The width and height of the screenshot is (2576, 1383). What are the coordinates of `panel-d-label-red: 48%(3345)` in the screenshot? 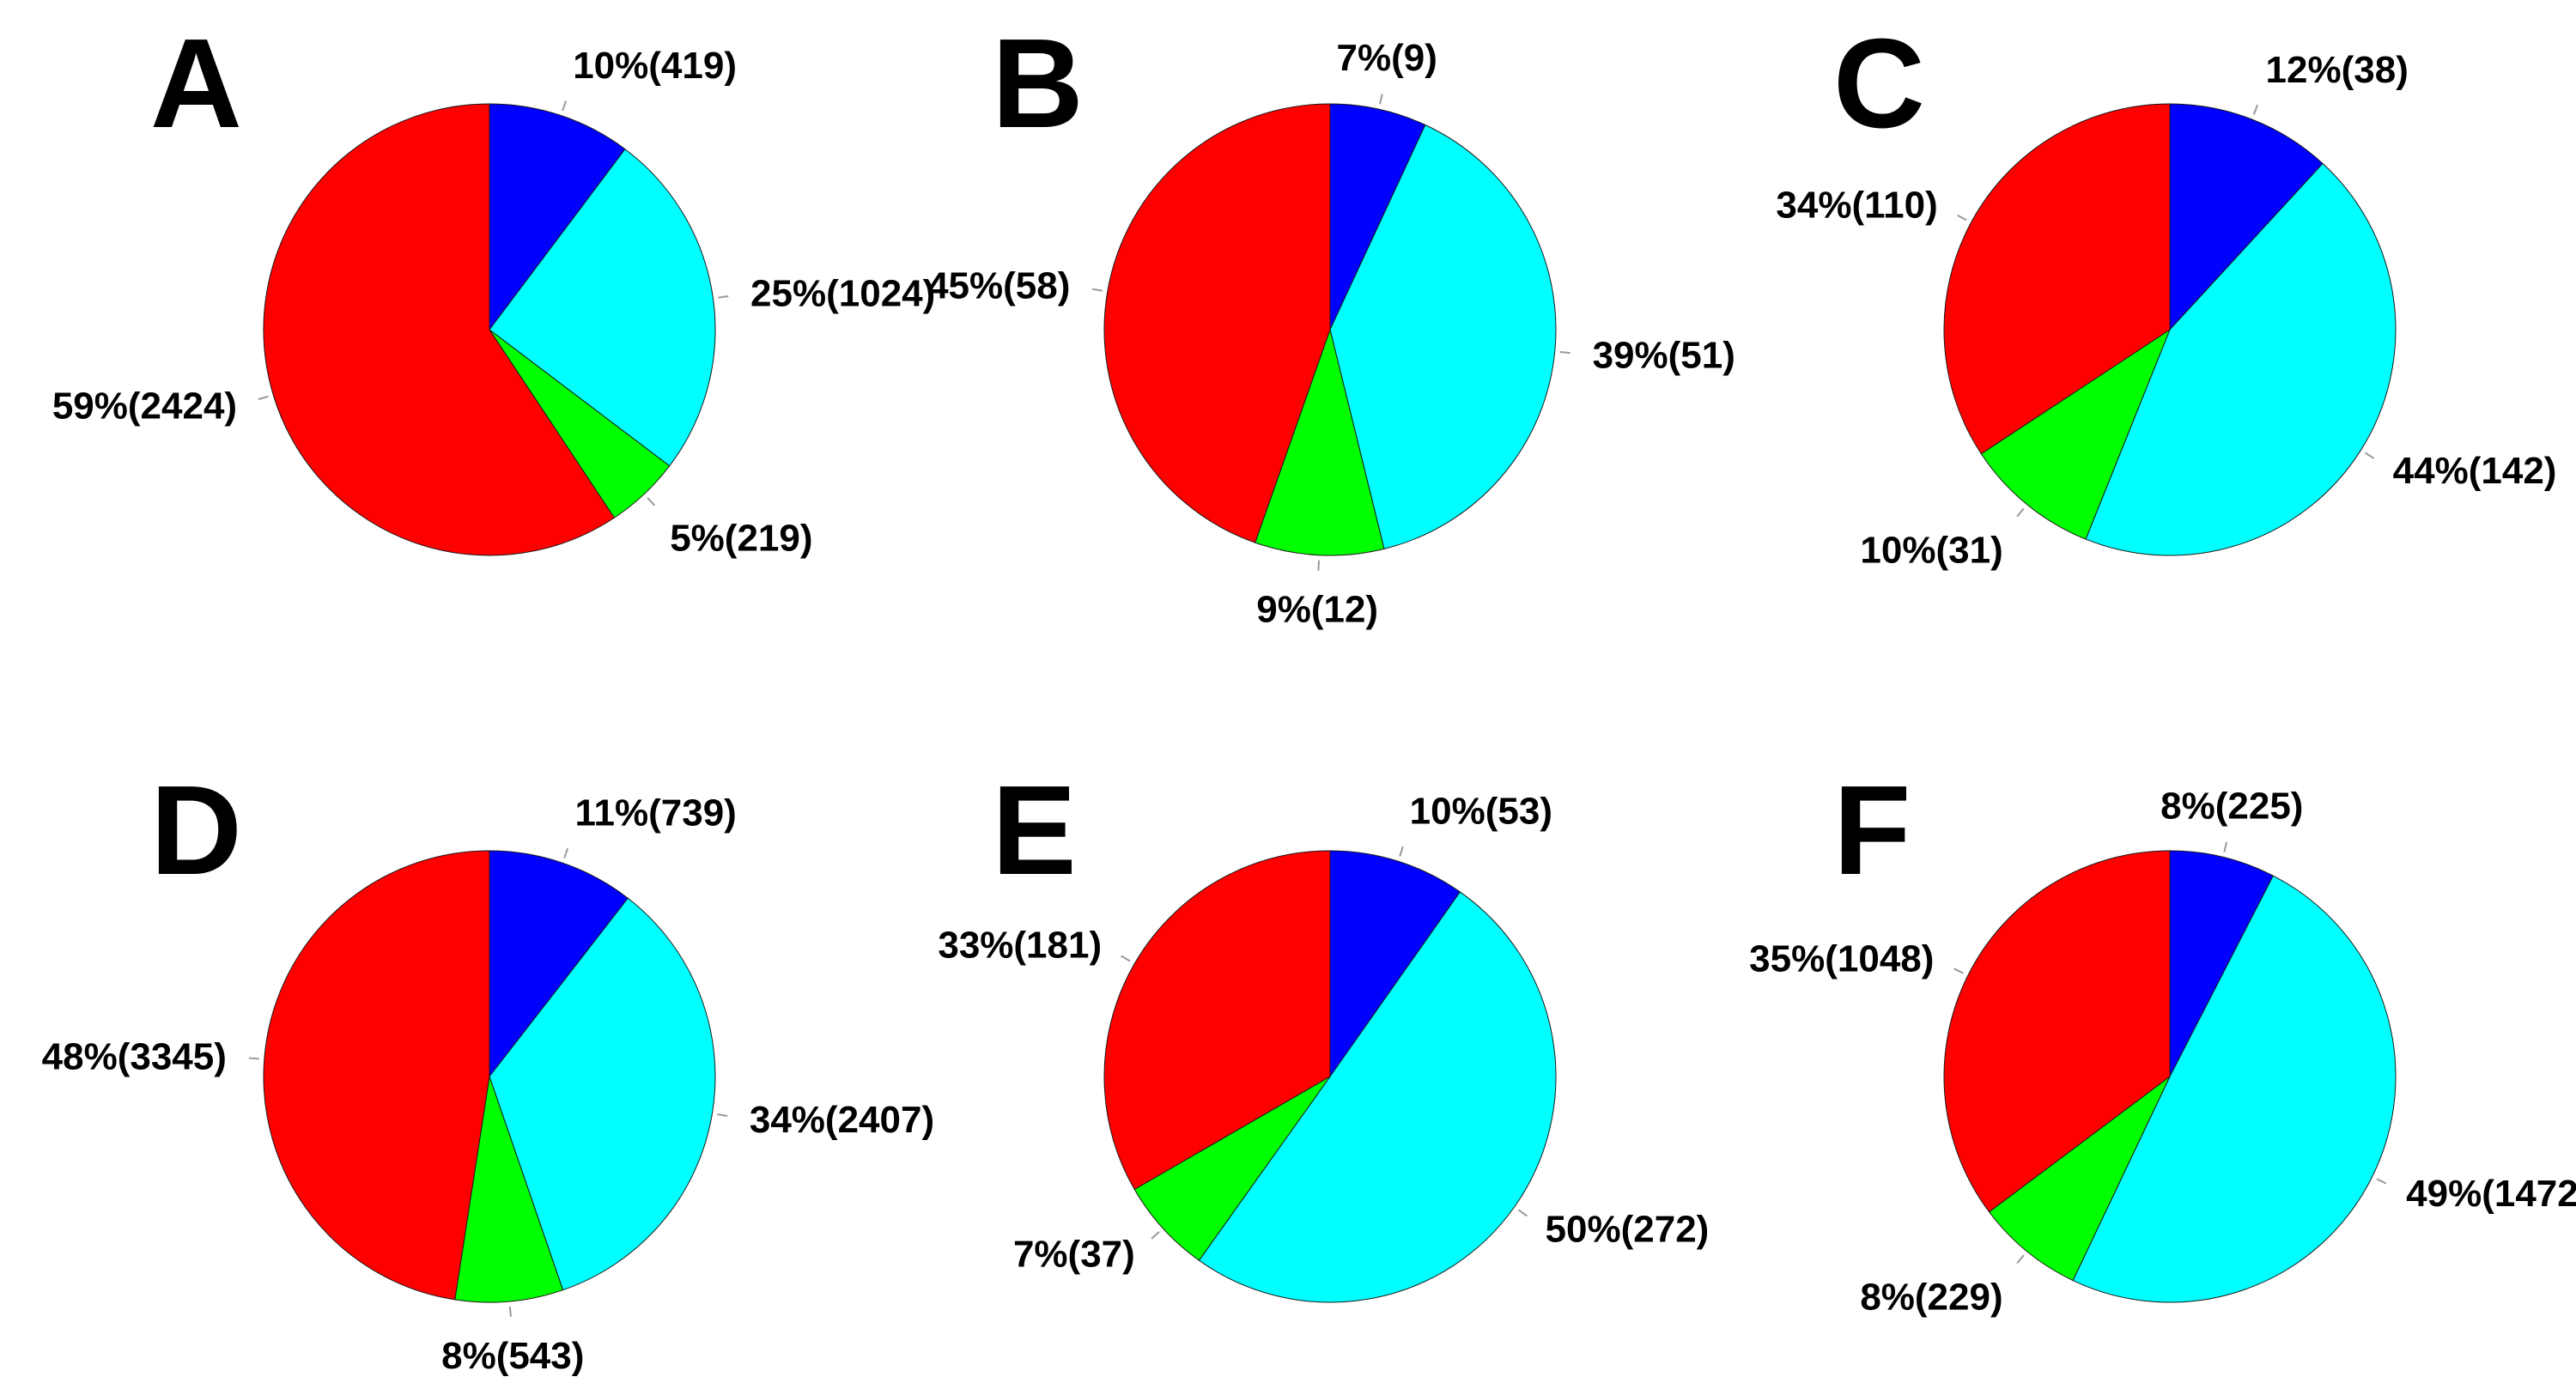 It's located at (134, 1056).